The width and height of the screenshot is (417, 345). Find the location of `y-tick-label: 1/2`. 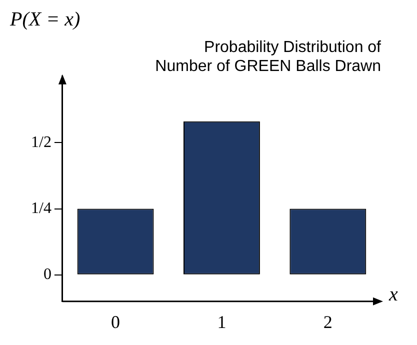

y-tick-label: 1/2 is located at coordinates (41, 142).